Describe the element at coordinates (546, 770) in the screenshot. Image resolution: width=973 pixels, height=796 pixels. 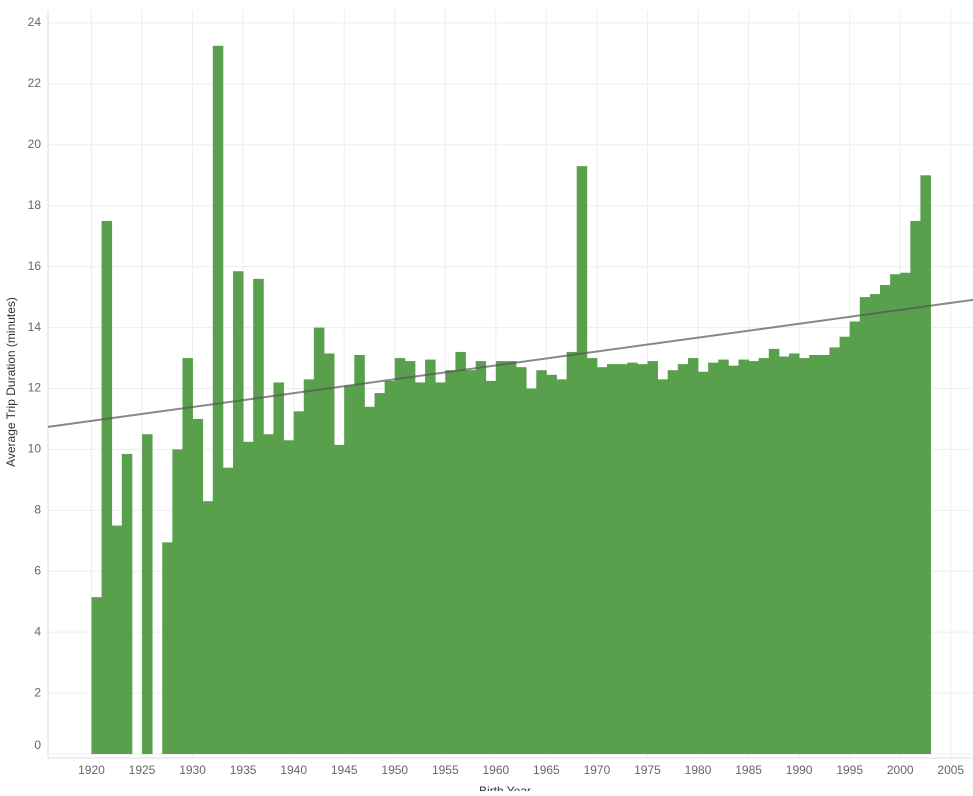
I see `x-tick-label: 1965` at that location.